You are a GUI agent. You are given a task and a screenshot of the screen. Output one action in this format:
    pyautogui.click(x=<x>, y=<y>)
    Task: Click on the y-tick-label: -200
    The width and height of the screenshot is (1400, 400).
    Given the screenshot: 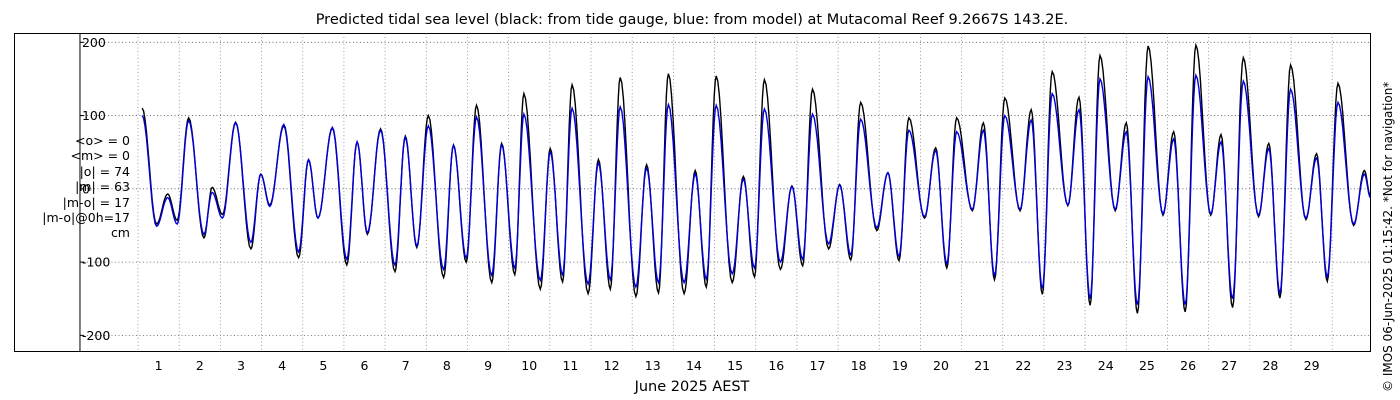 What is the action you would take?
    pyautogui.click(x=96, y=335)
    